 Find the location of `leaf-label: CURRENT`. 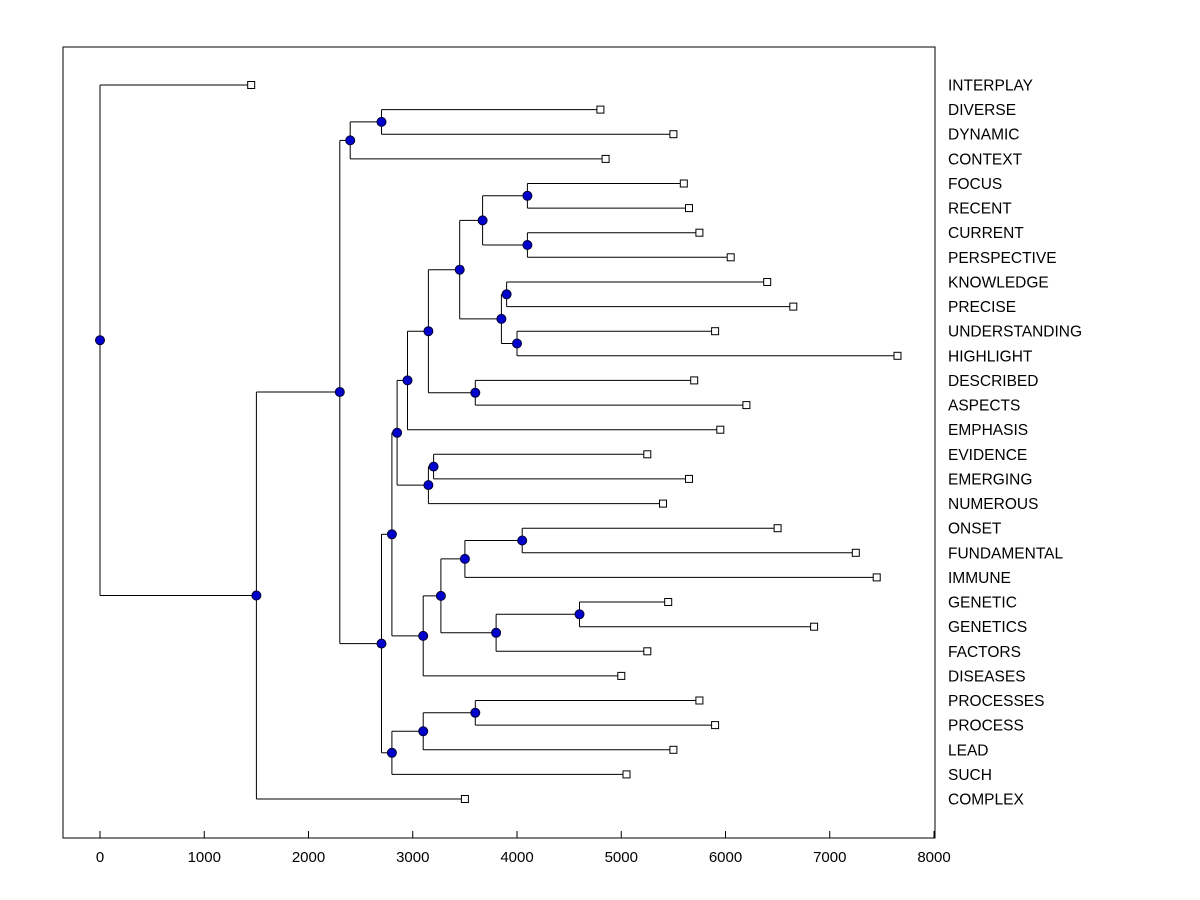

leaf-label: CURRENT is located at coordinates (986, 233).